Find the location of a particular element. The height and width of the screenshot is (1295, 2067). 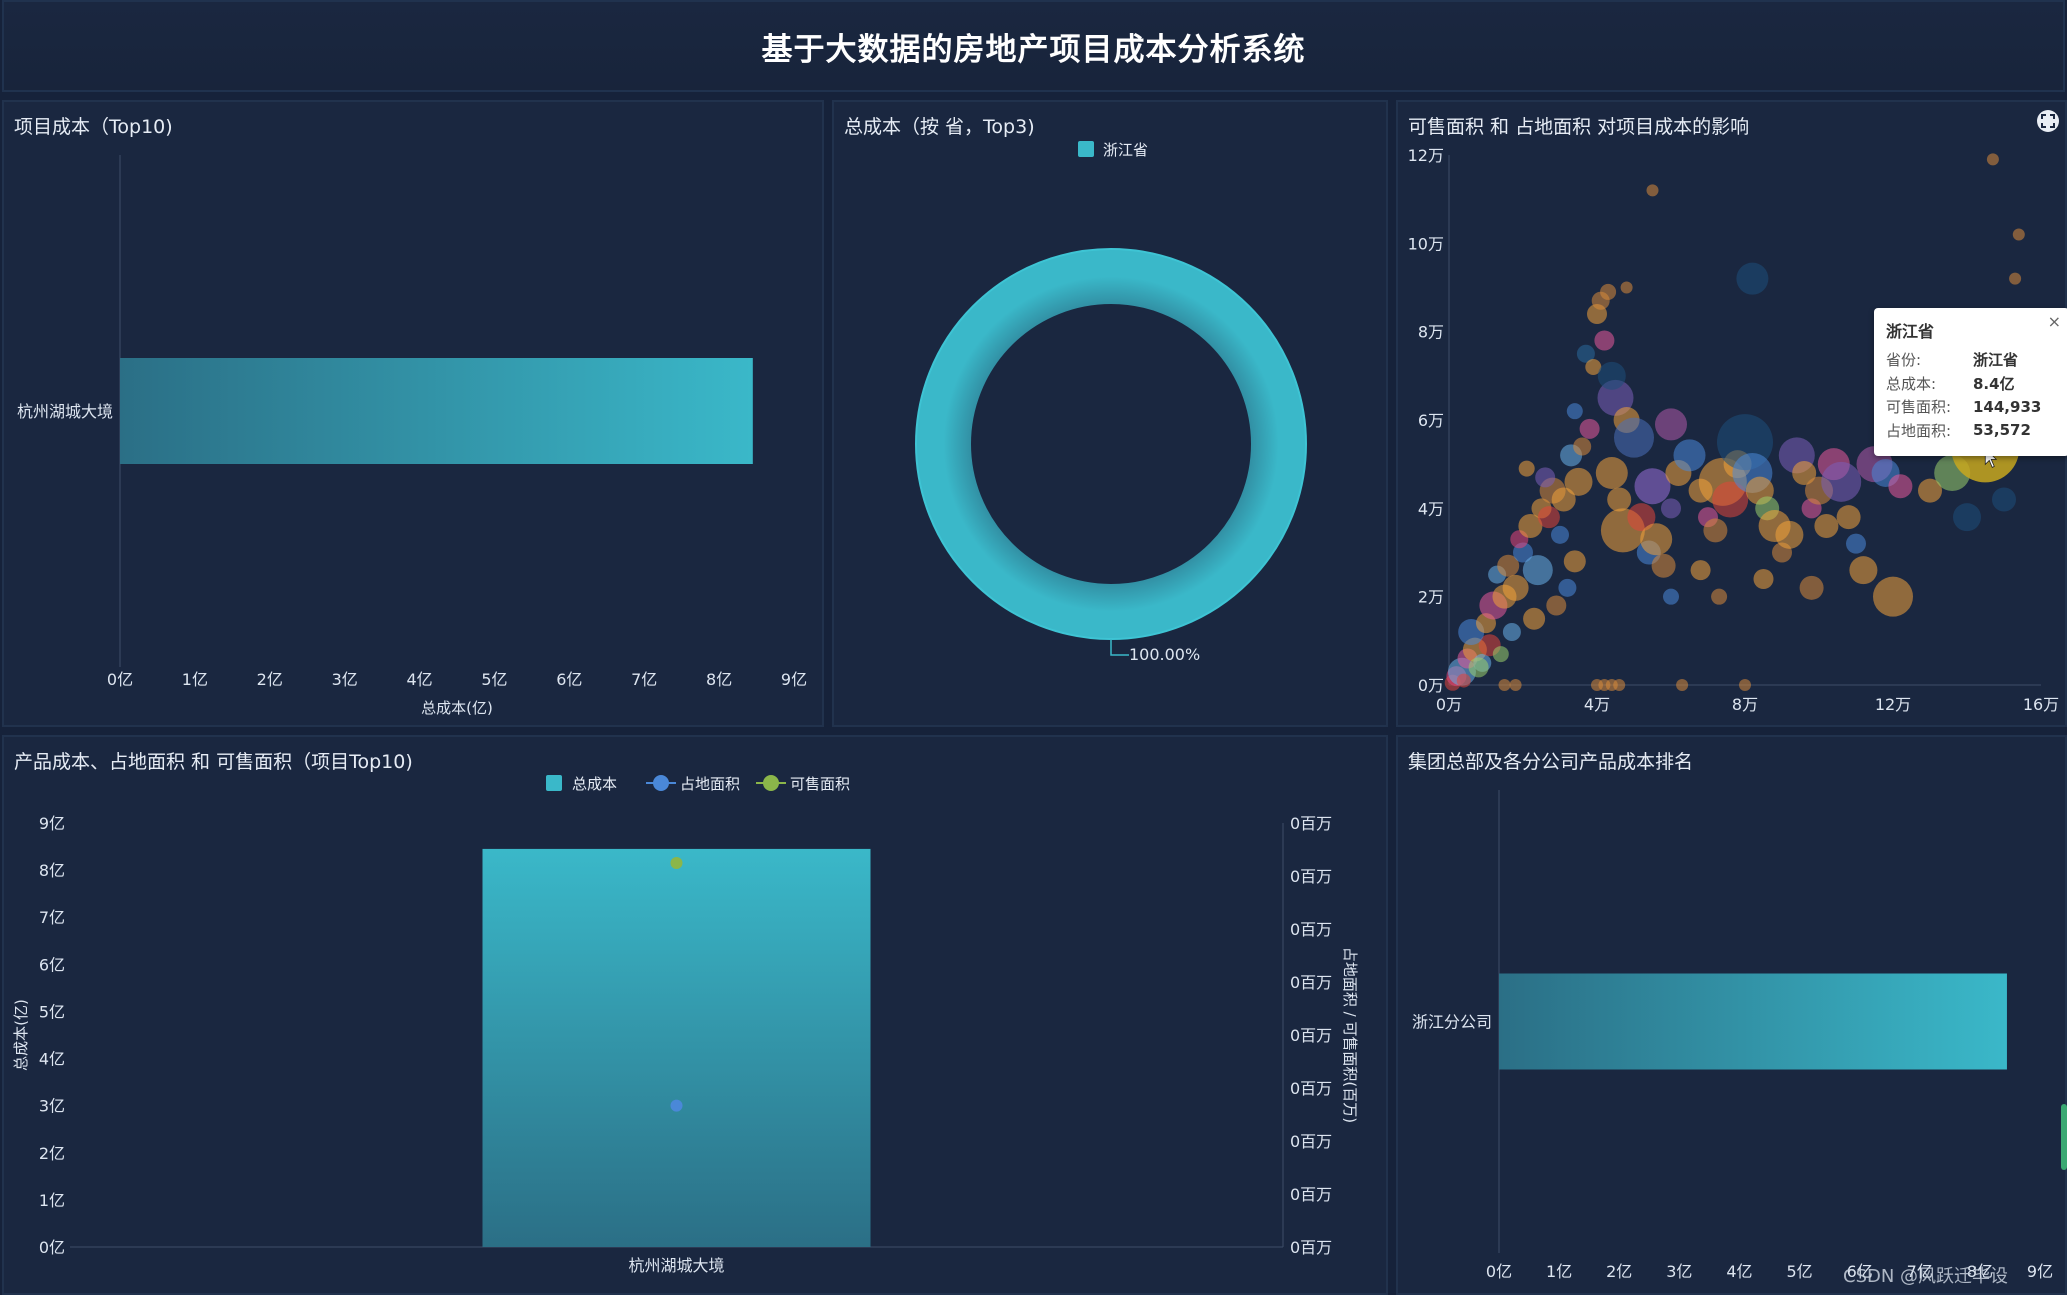

tooltip-key: 可售面积: is located at coordinates (1919, 407).